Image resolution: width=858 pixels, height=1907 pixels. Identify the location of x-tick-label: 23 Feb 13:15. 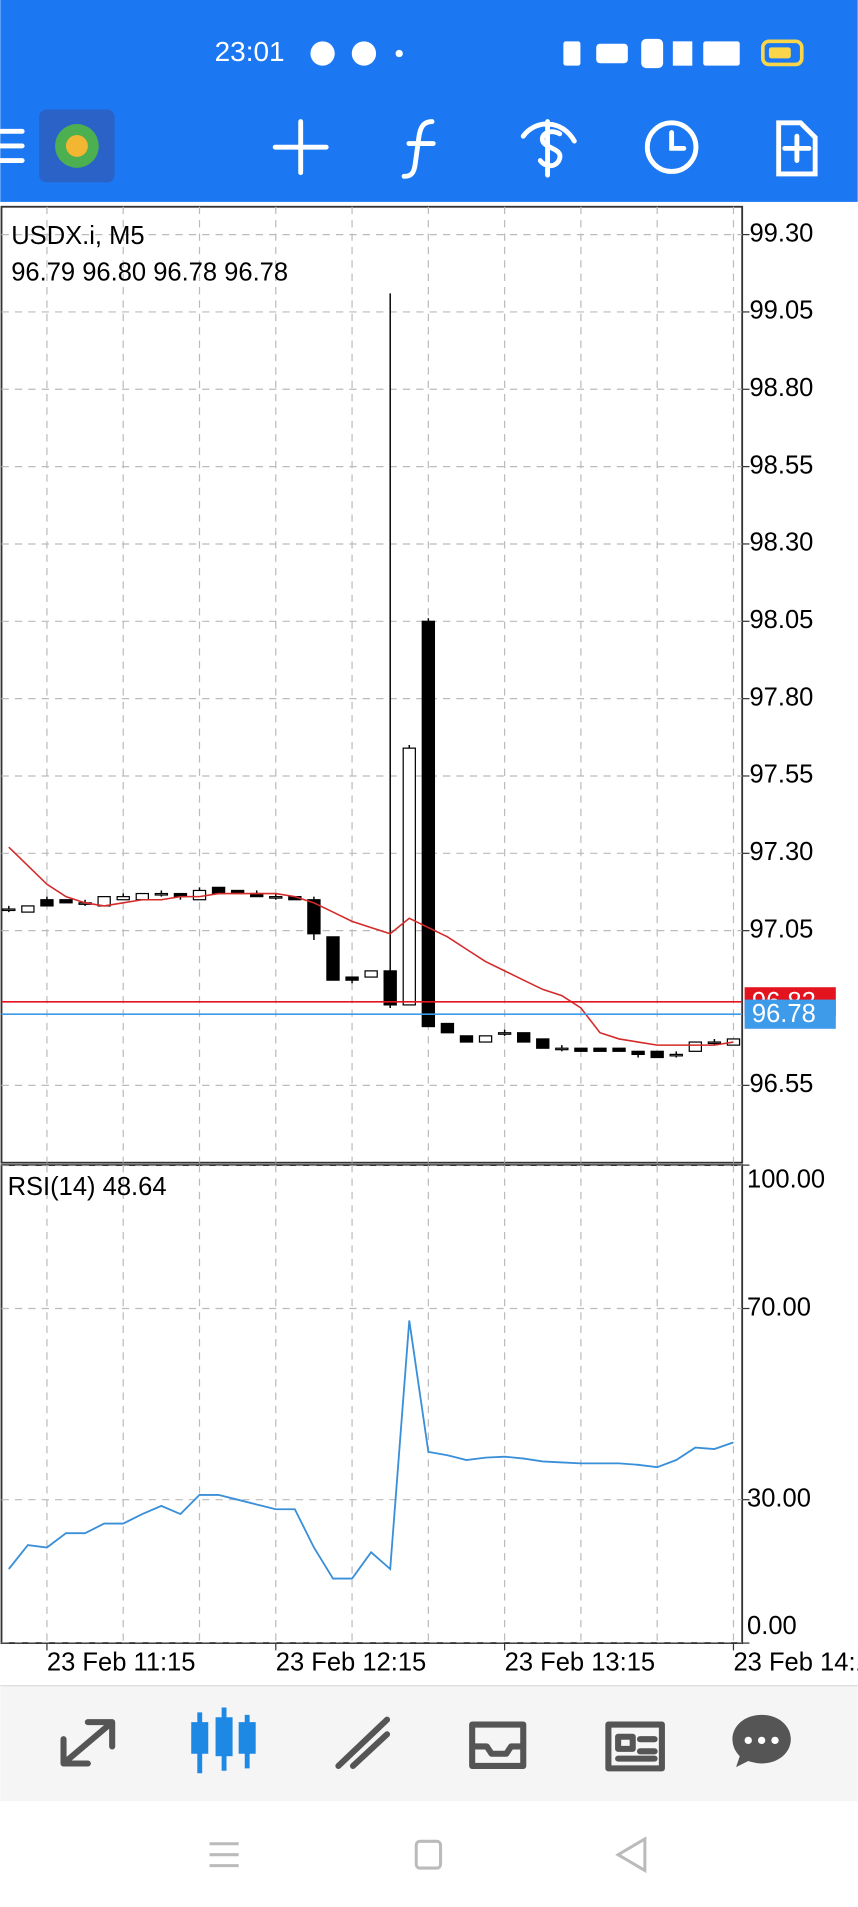
(580, 1663).